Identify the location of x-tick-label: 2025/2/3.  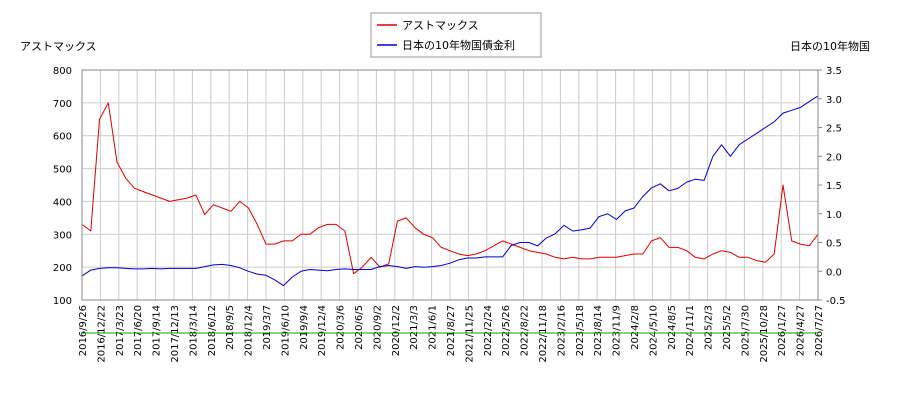
(709, 327).